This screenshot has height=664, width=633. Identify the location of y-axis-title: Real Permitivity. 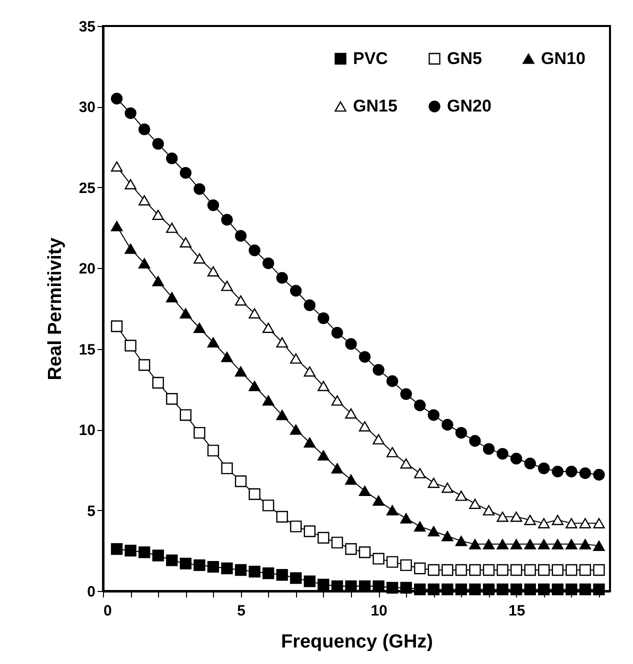
(55, 308).